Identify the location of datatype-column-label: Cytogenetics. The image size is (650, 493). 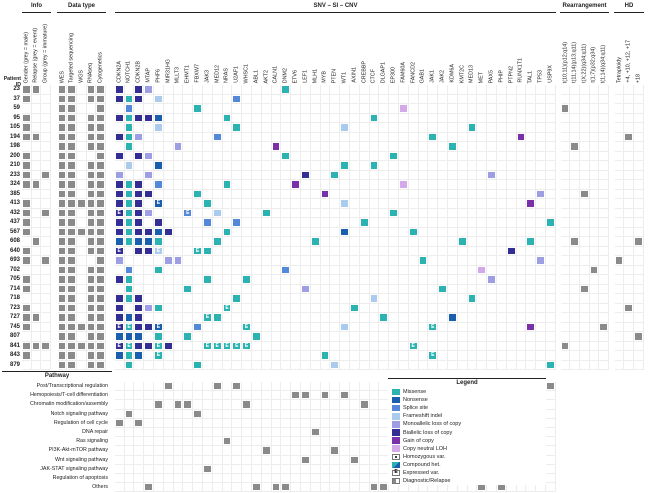
(100, 67).